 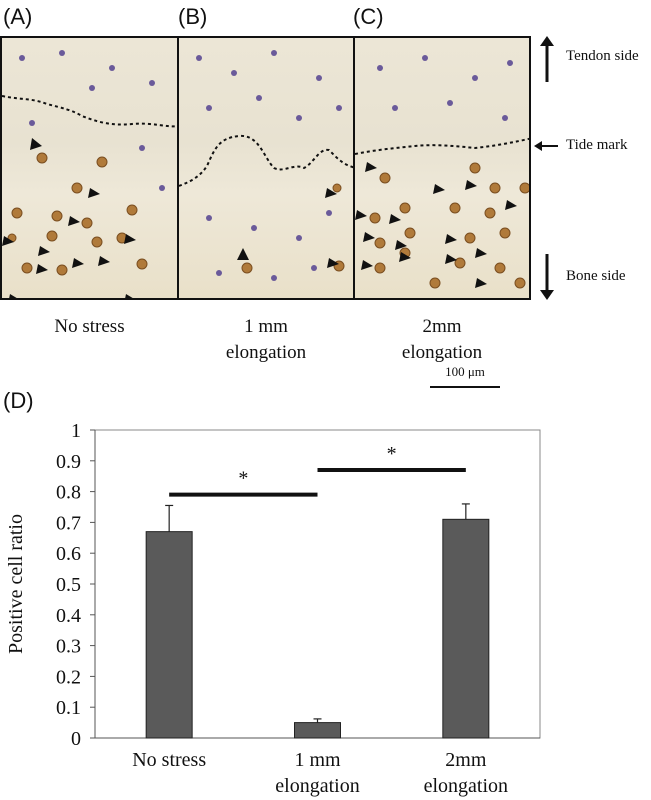 I want to click on bone-side-arrow, so click(x=547, y=277).